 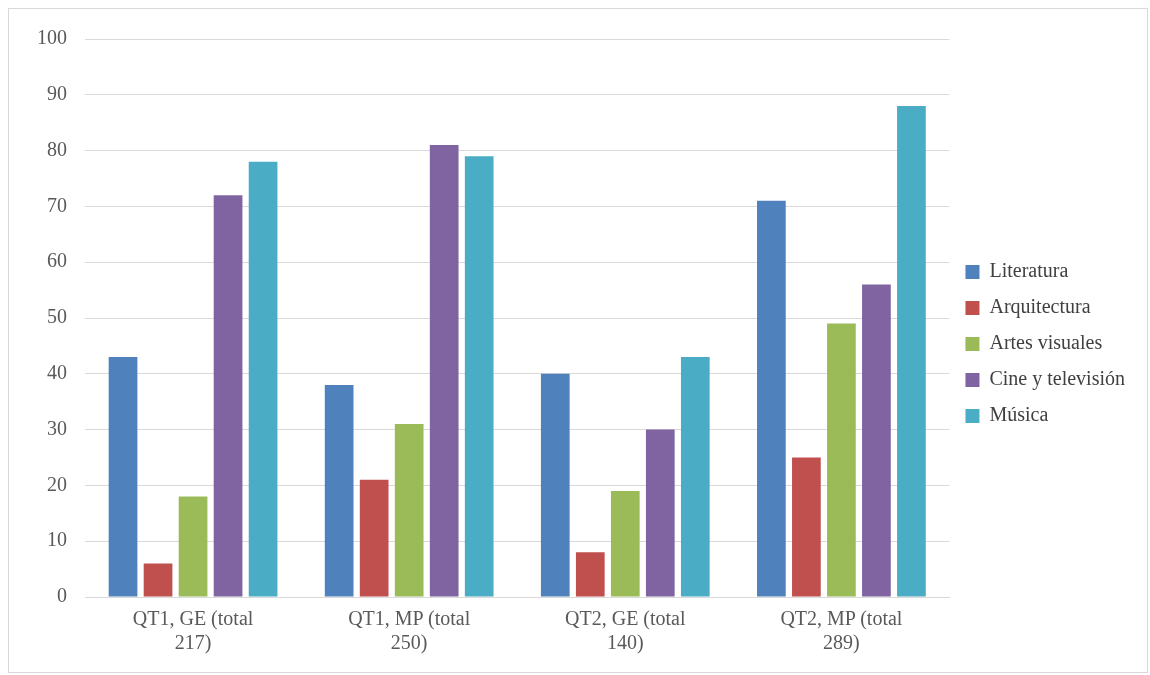 I want to click on y-tick-label: 70, so click(x=57, y=204).